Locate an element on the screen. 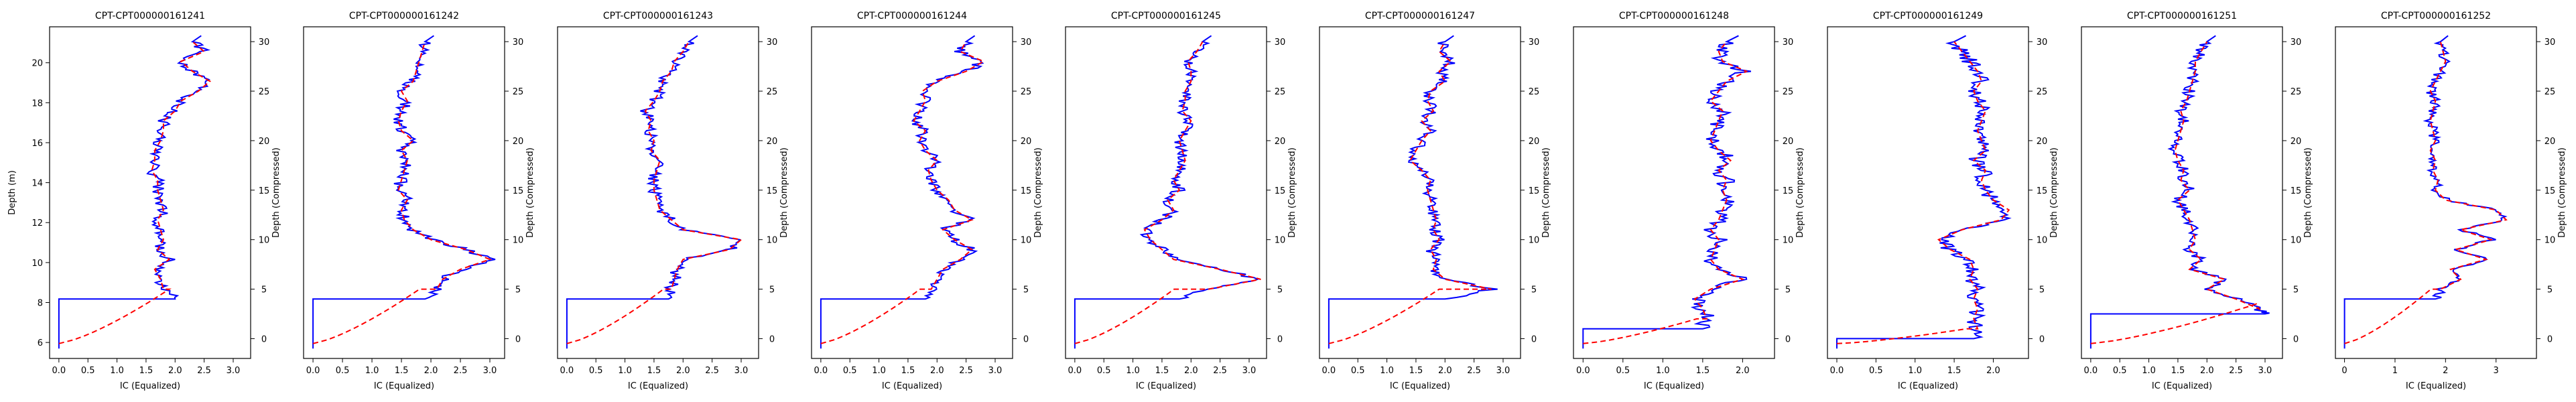 This screenshot has height=402, width=2576. subplot-title: CPT-CPT000000161242 is located at coordinates (404, 16).